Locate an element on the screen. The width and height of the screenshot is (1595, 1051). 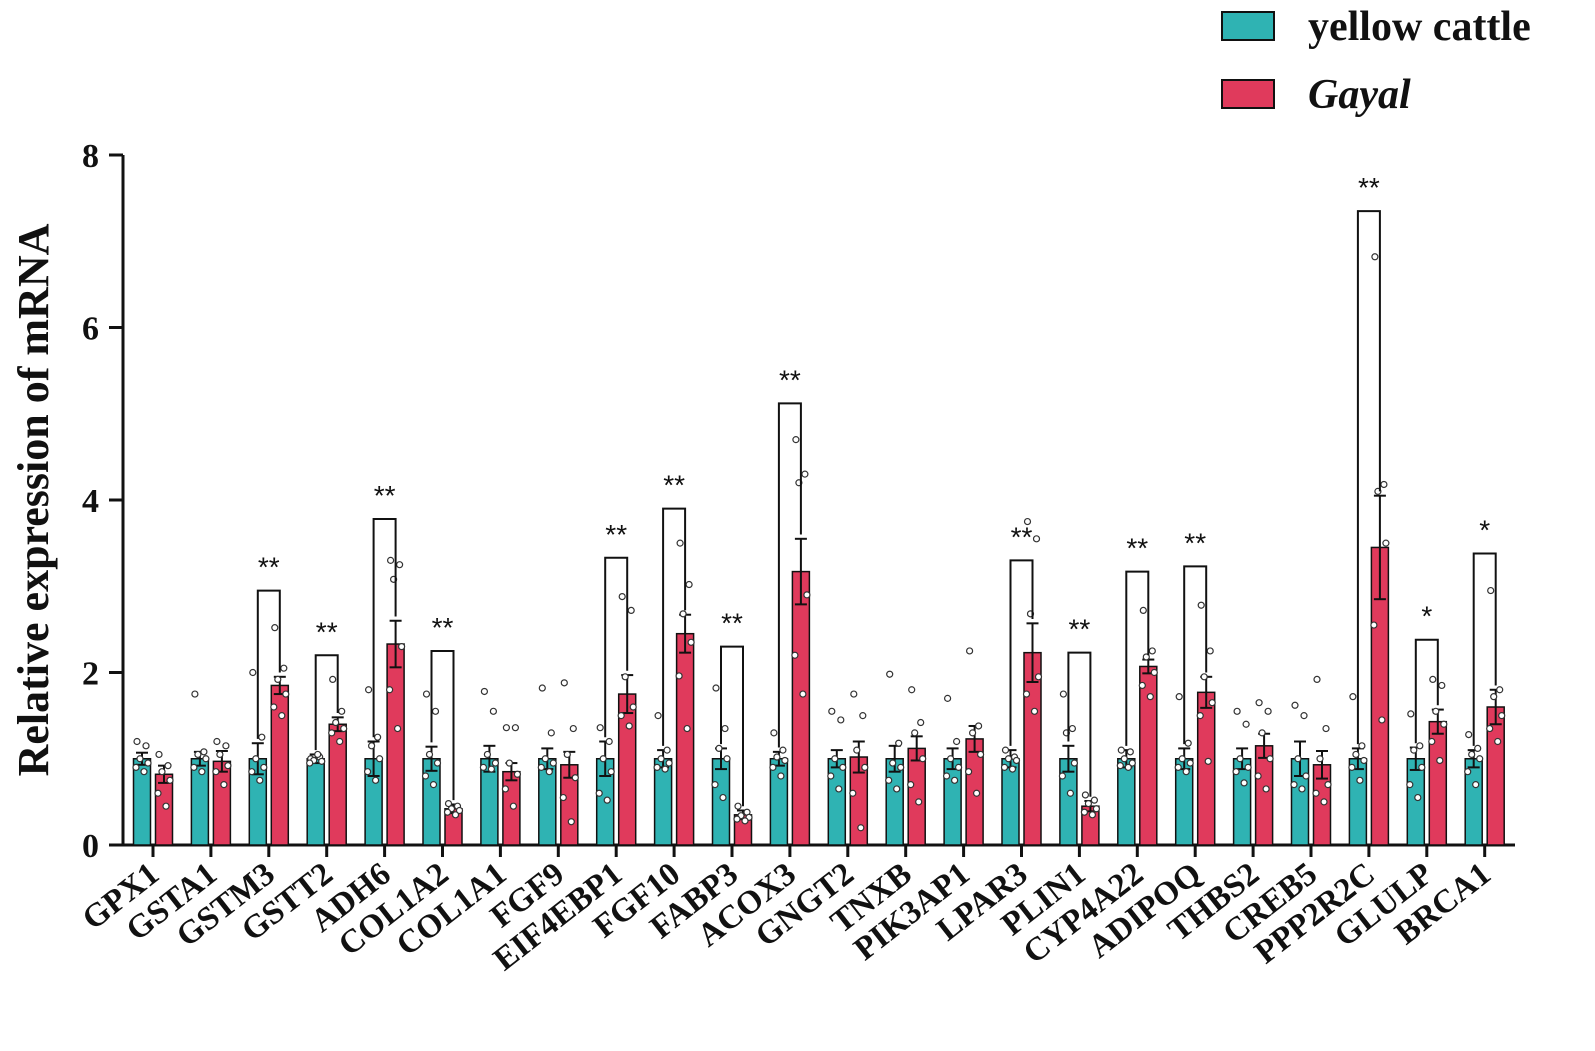
y-tick-label: 6 is located at coordinates (90, 329).